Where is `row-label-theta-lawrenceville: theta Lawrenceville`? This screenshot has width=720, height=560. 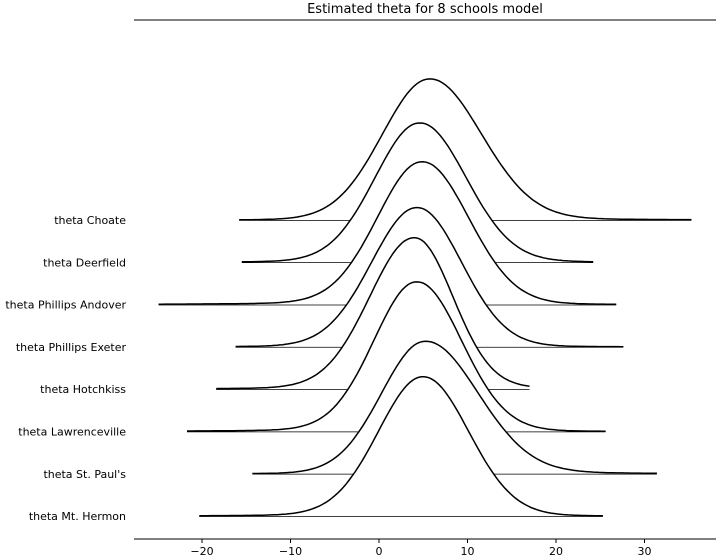 row-label-theta-lawrenceville: theta Lawrenceville is located at coordinates (72, 432).